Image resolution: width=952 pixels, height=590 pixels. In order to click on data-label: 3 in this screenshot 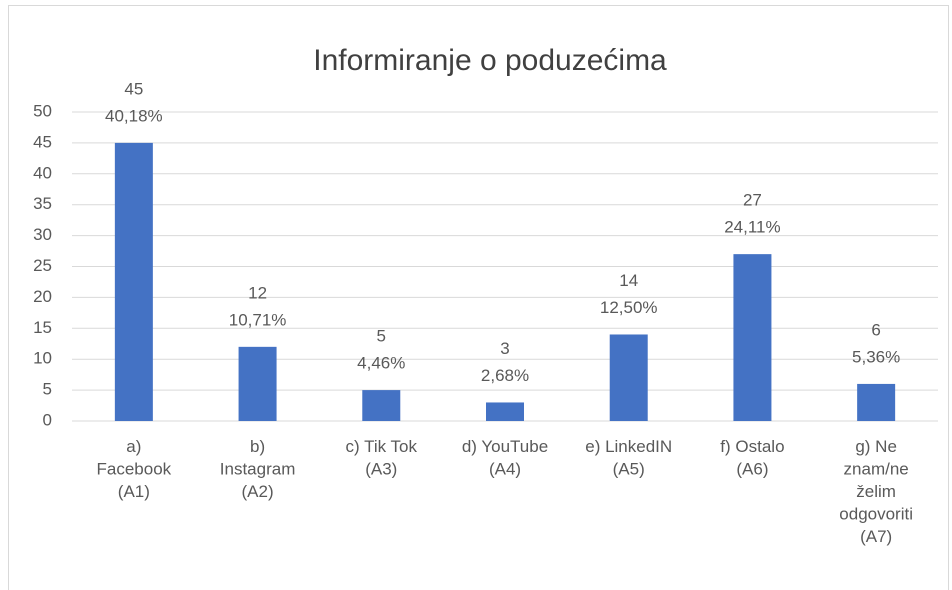, I will do `click(504, 348)`.